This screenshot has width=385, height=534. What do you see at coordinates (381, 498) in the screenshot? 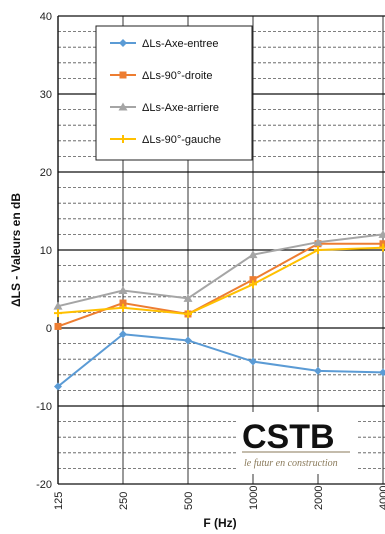
I see `x-tick-label: 4000` at bounding box center [381, 498].